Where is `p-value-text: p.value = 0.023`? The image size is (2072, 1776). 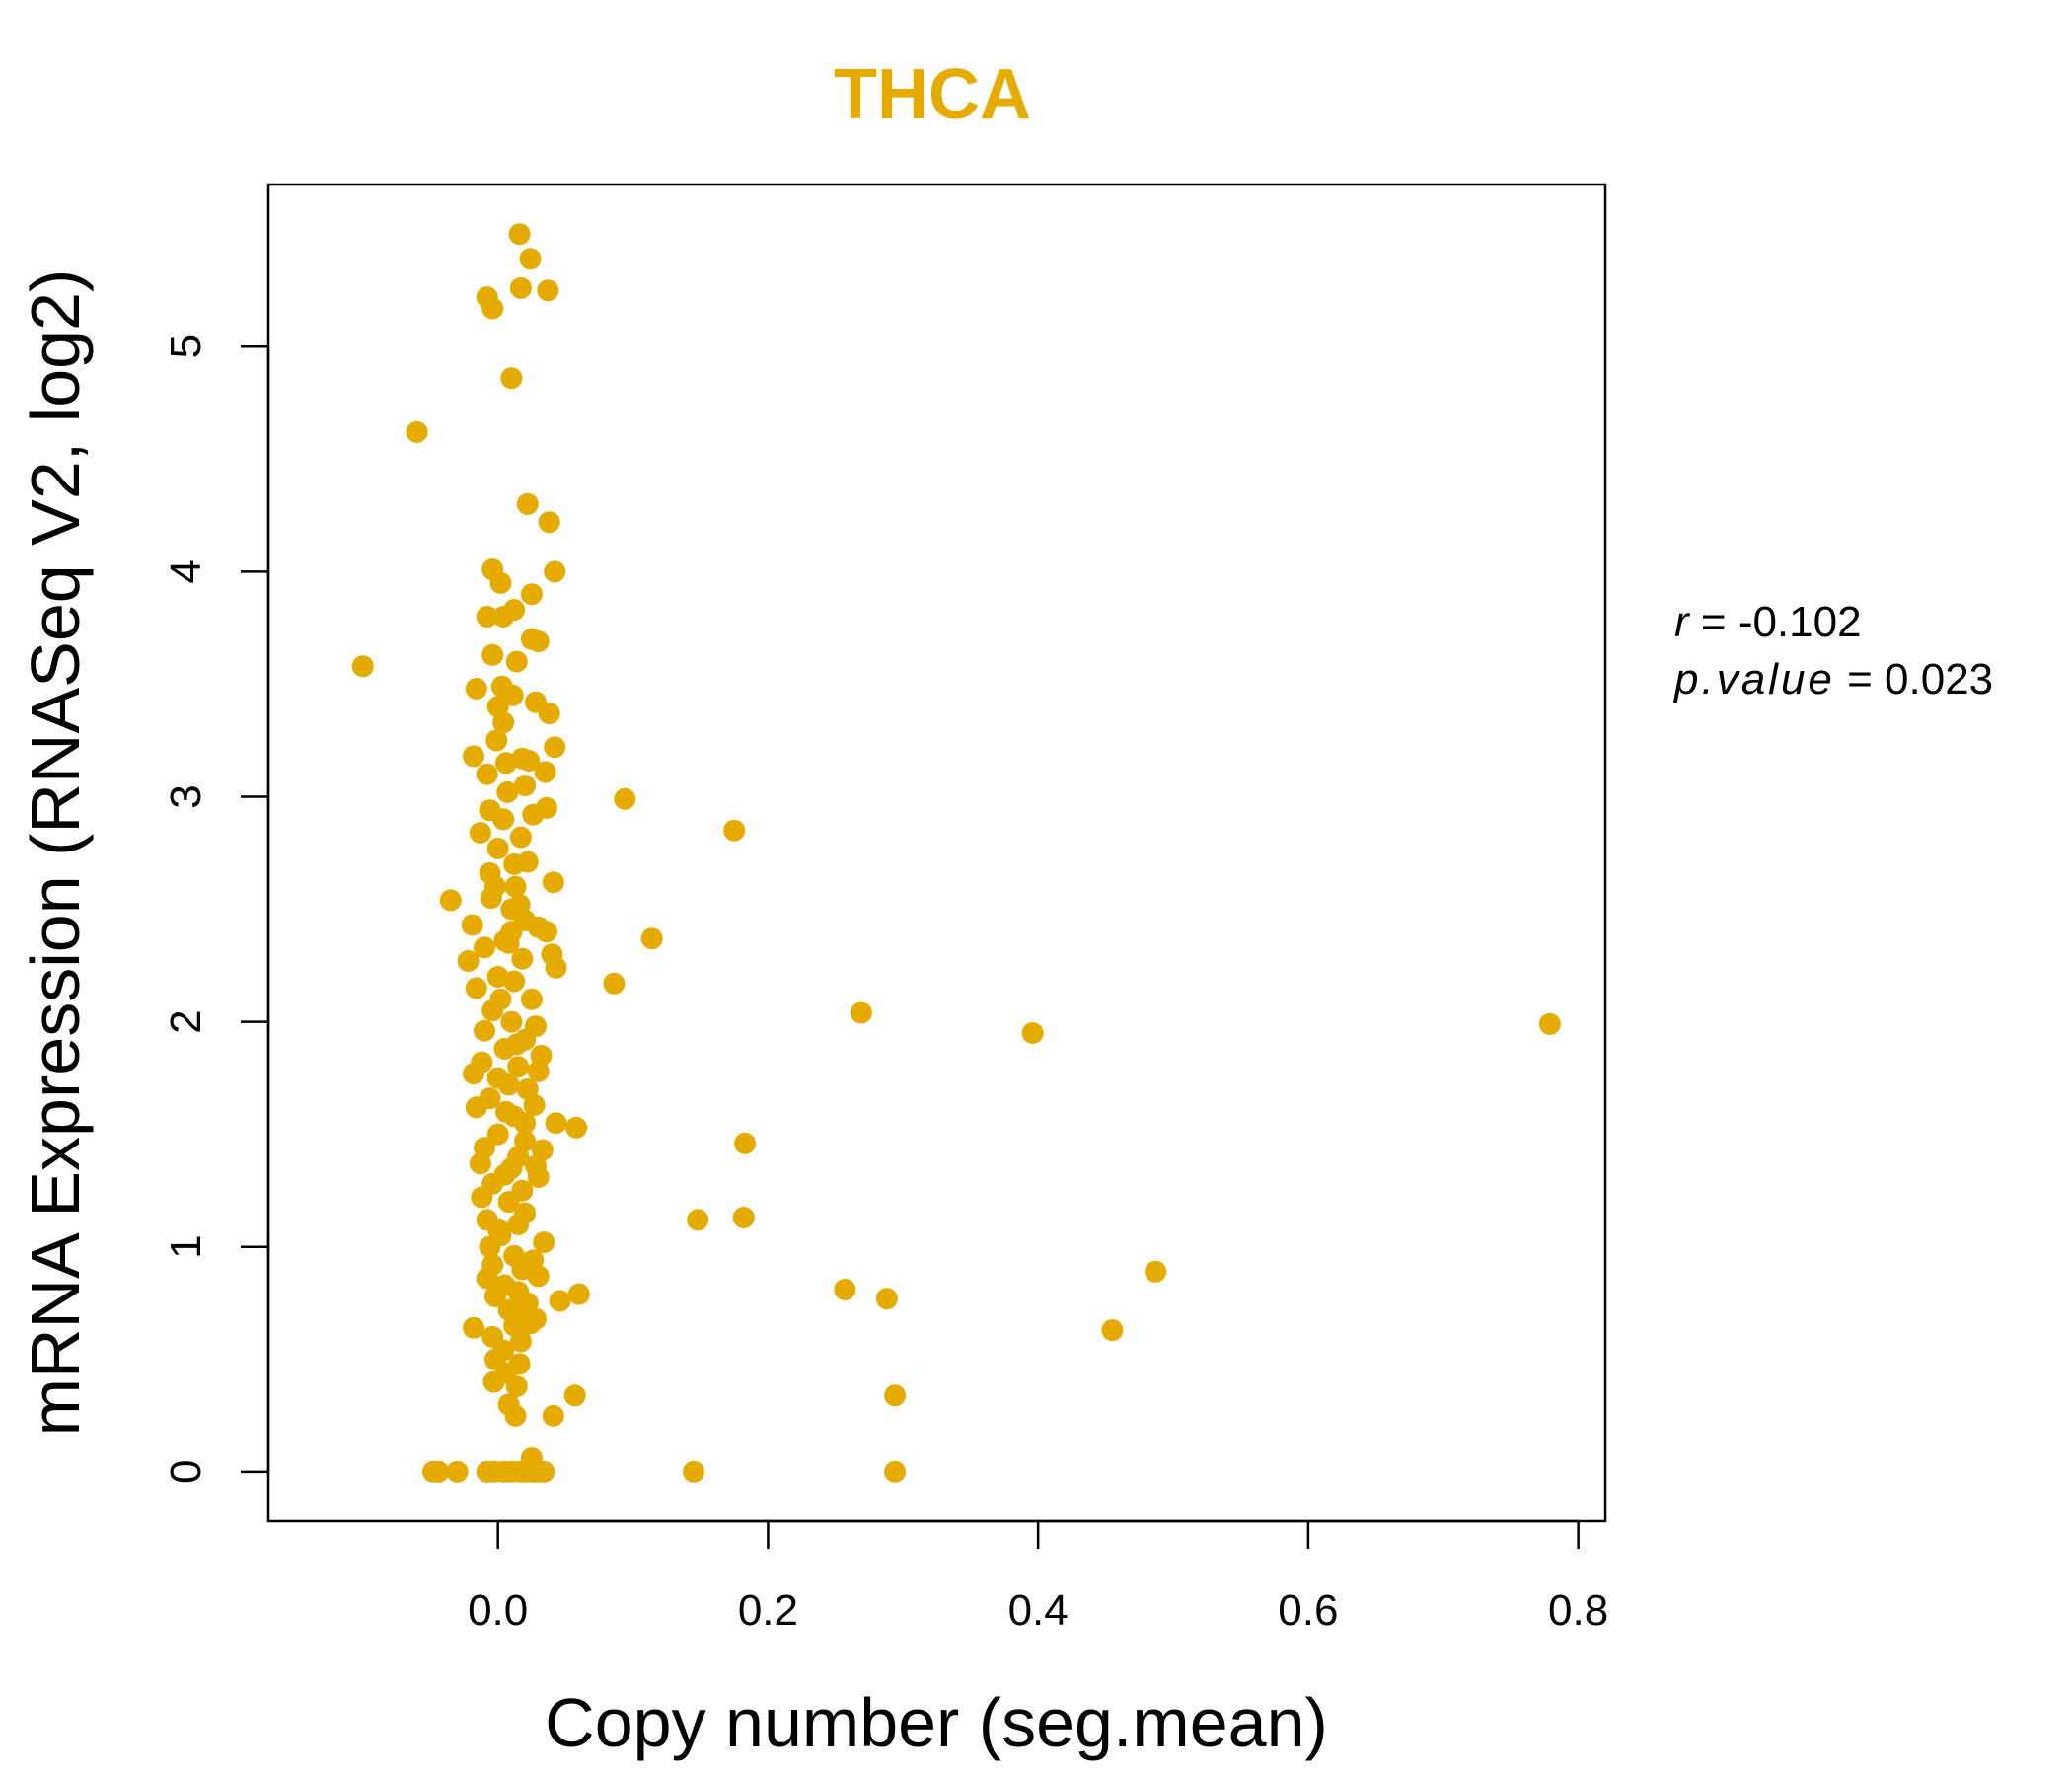 p-value-text: p.value = 0.023 is located at coordinates (1833, 679).